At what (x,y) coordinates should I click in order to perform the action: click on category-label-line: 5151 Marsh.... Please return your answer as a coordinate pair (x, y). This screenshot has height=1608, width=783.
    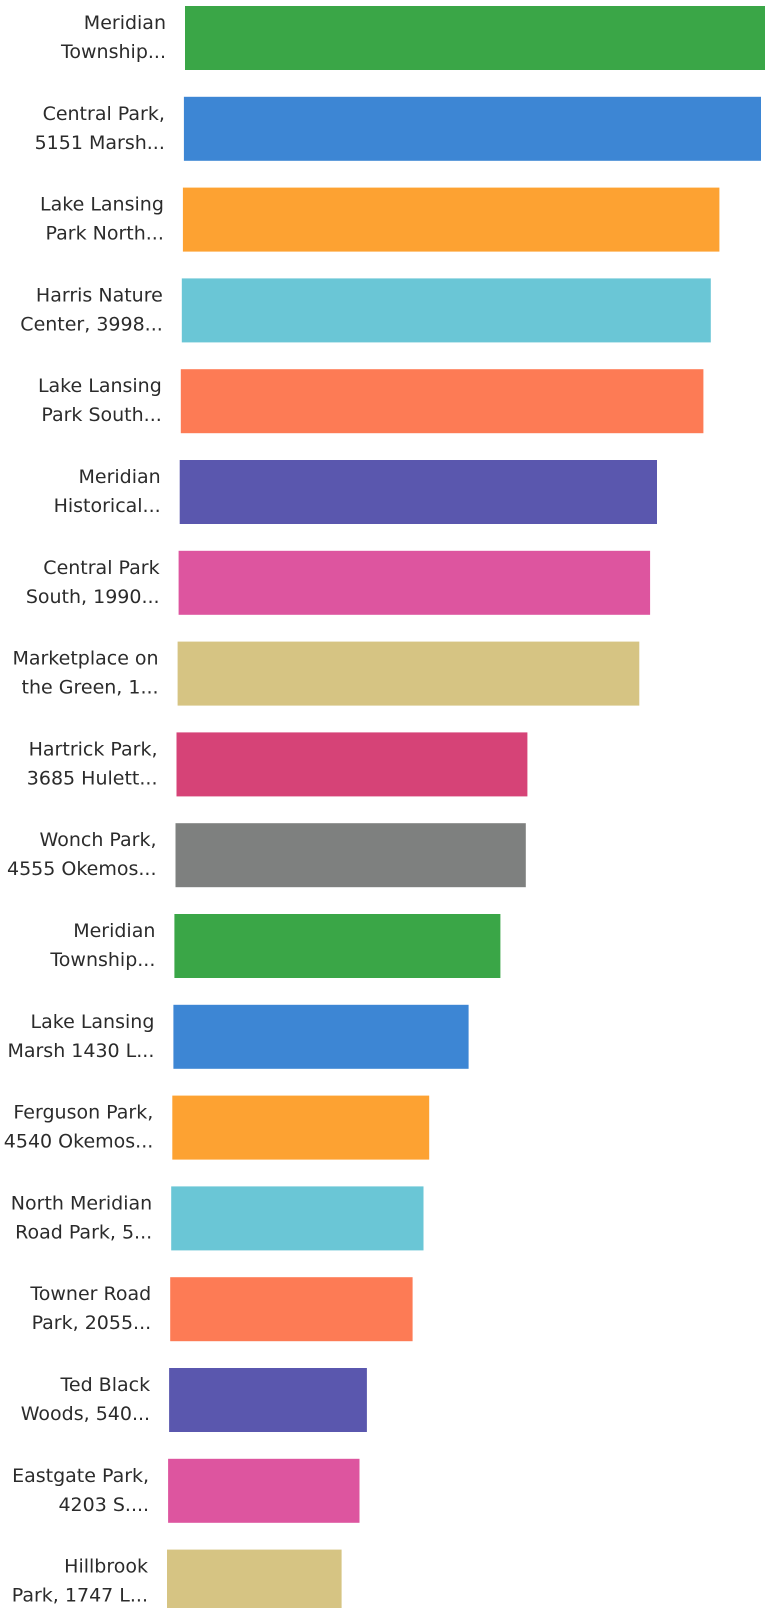
    Looking at the image, I should click on (100, 143).